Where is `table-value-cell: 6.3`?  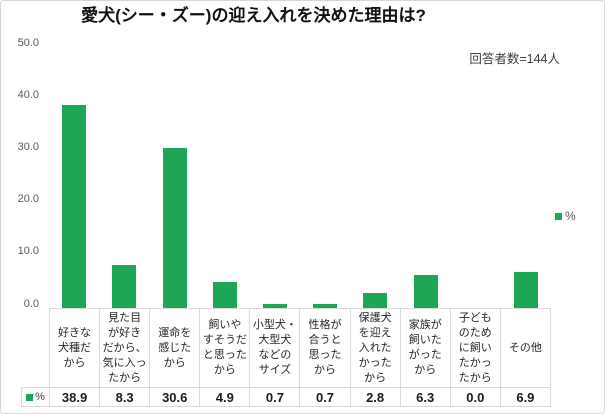 table-value-cell: 6.3 is located at coordinates (424, 397).